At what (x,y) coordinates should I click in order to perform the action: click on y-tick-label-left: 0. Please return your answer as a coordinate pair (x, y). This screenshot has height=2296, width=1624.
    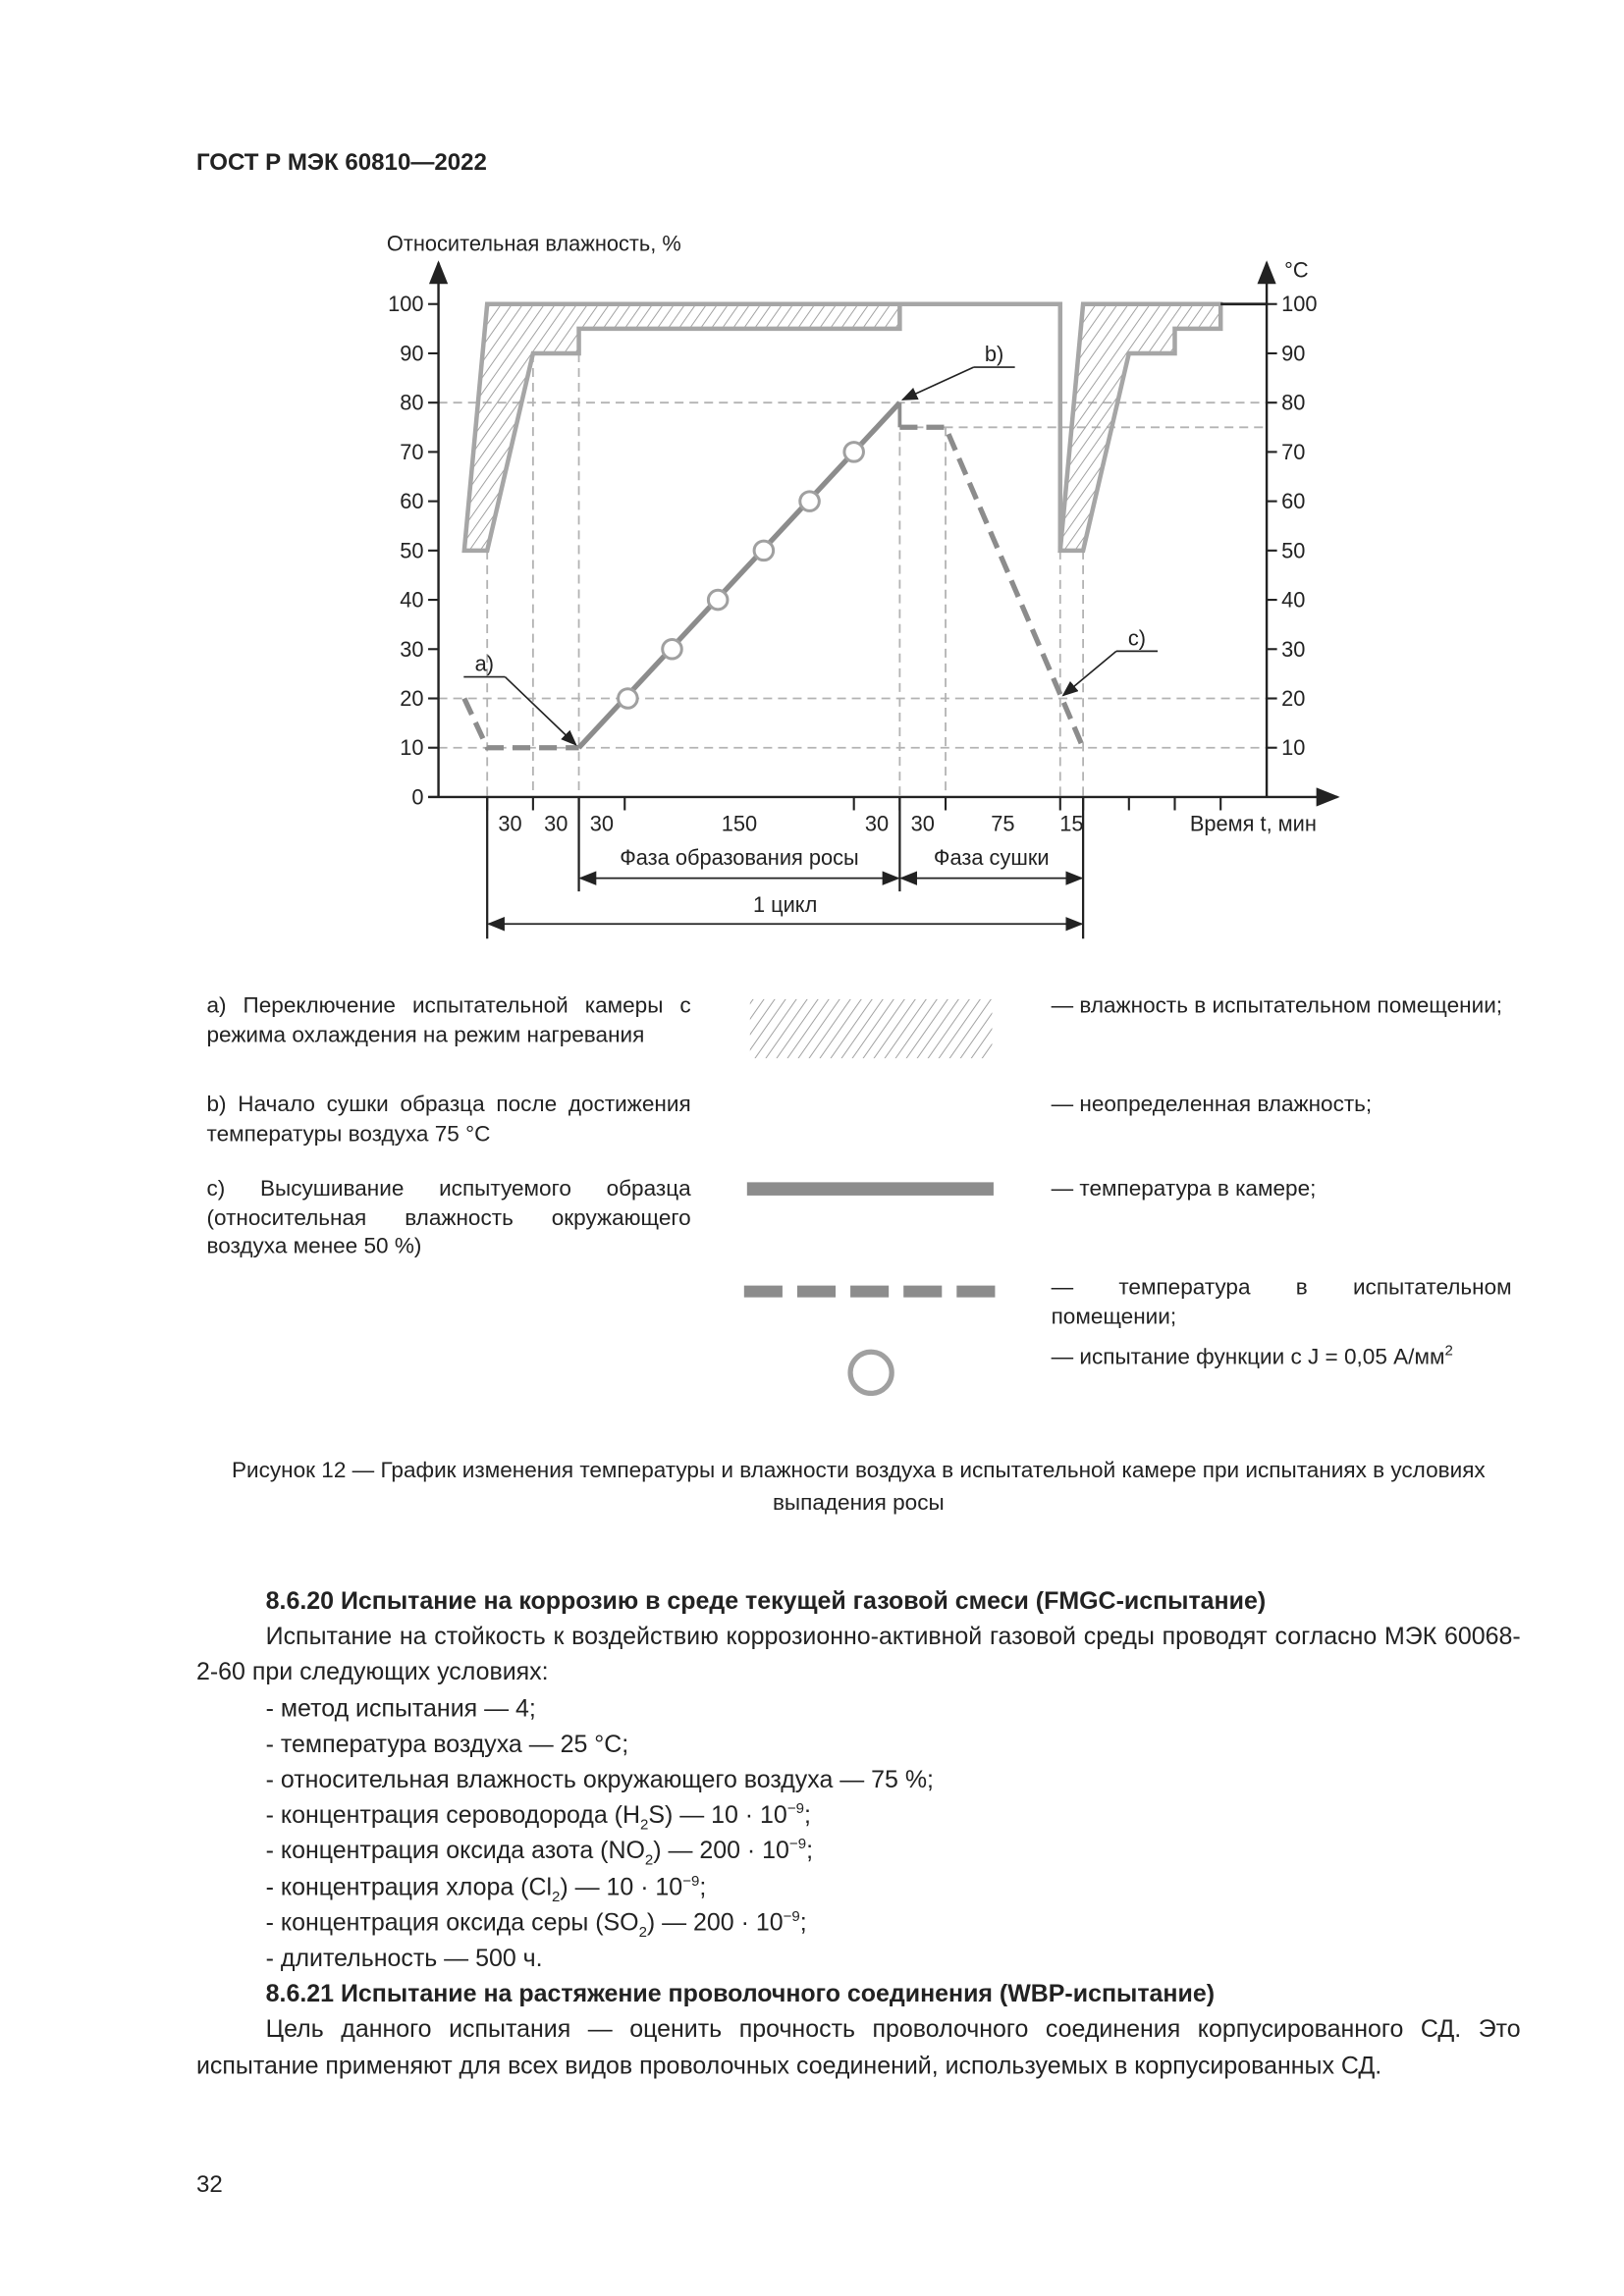
    Looking at the image, I should click on (417, 796).